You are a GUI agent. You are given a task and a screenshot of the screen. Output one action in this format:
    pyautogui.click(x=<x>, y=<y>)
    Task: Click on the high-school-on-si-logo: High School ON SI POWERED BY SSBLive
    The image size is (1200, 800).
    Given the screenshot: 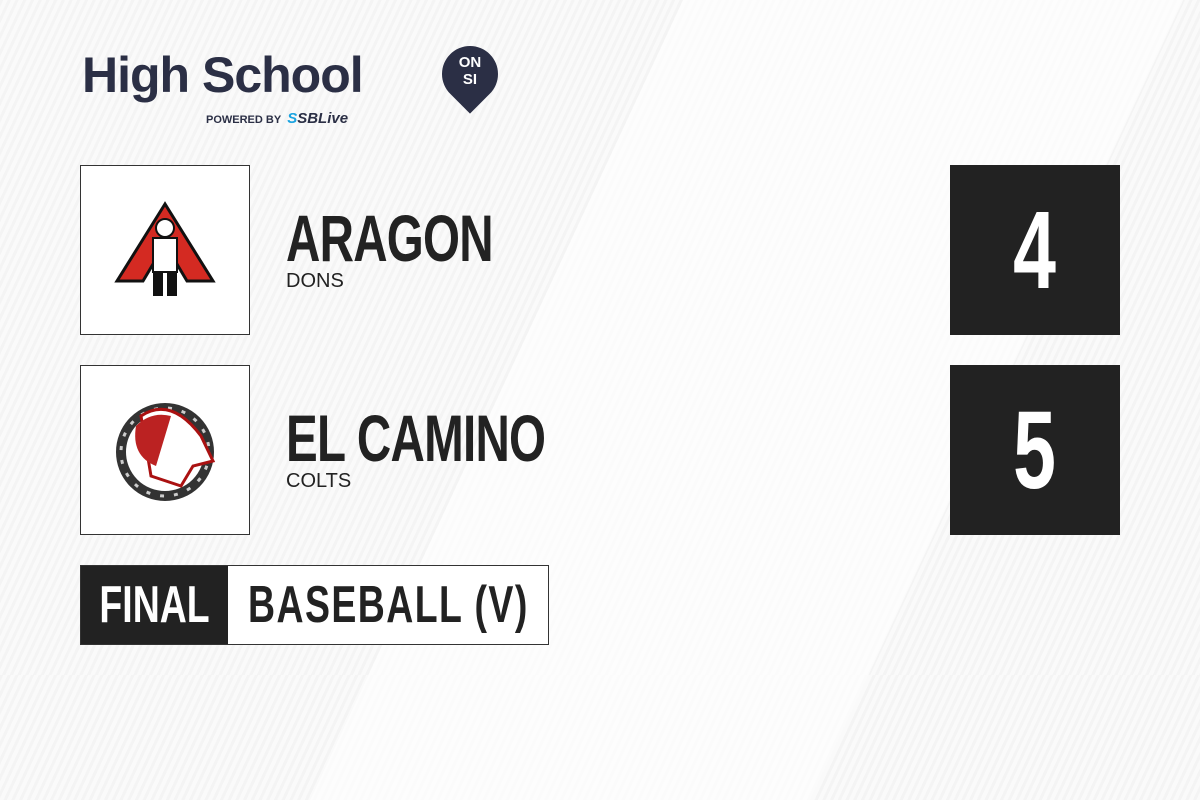 What is the action you would take?
    pyautogui.click(x=296, y=80)
    